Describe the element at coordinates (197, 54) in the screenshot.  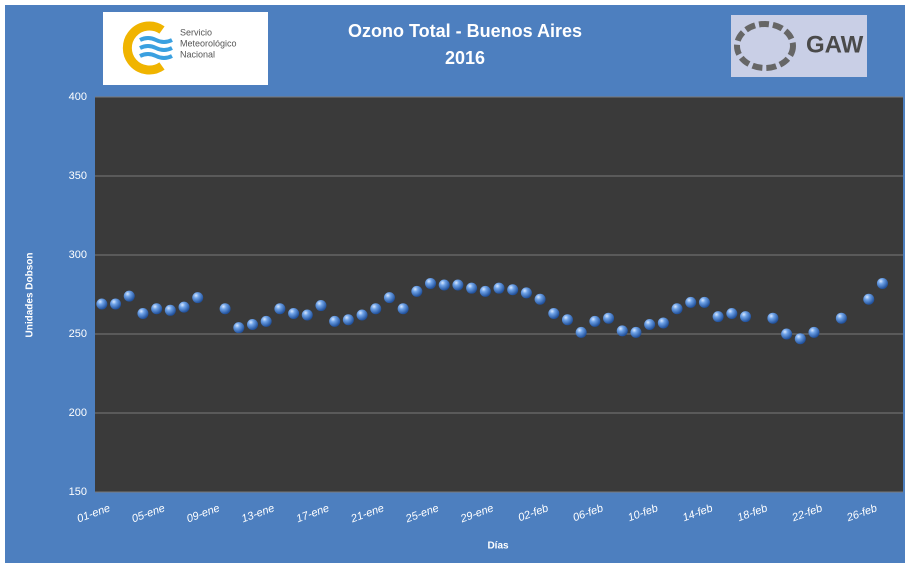
I see `logo-text: Nacional` at that location.